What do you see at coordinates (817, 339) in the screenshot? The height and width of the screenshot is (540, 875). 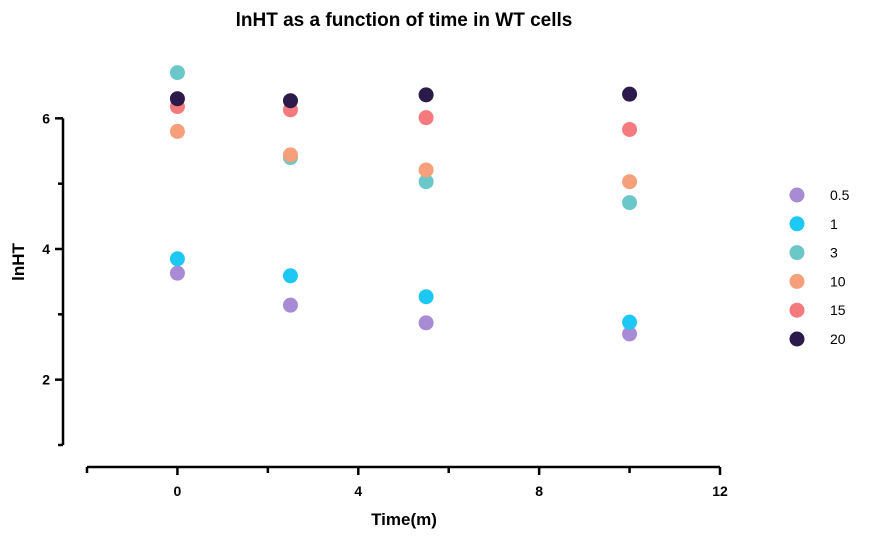 I see `legend-item: 20` at bounding box center [817, 339].